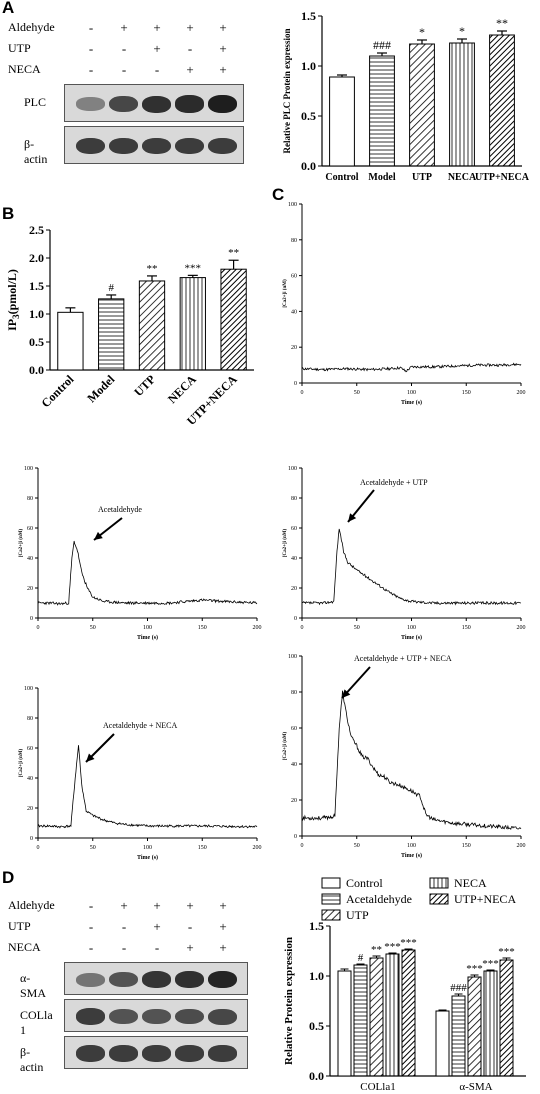  Describe the element at coordinates (294, 729) in the screenshot. I see `y-tick-label: 60` at that location.